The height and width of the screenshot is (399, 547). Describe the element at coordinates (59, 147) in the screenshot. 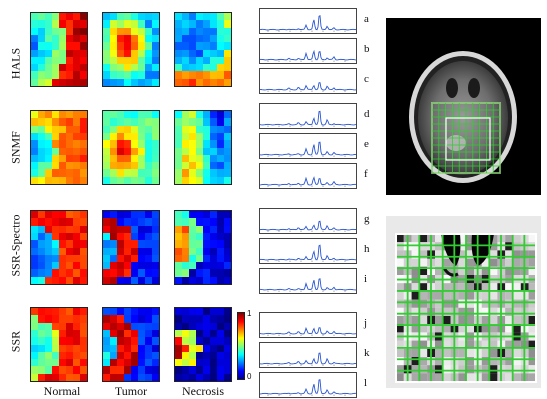

I see `heatmap-snmf-normal` at that location.